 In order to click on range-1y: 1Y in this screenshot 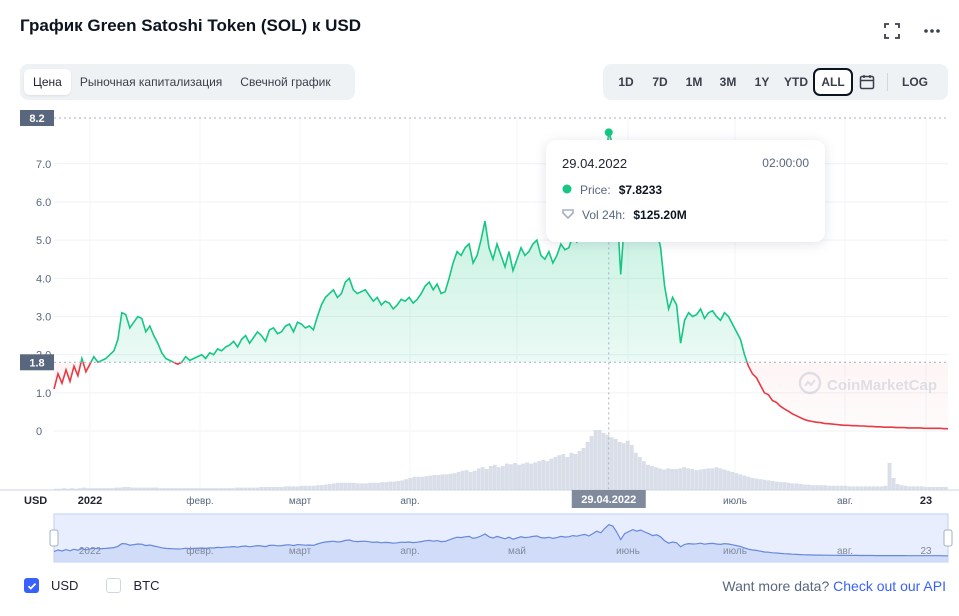, I will do `click(762, 82)`.